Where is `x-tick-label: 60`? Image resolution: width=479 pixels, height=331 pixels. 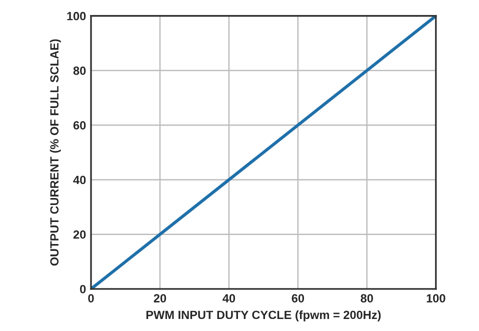 x-tick-label: 60 is located at coordinates (298, 298).